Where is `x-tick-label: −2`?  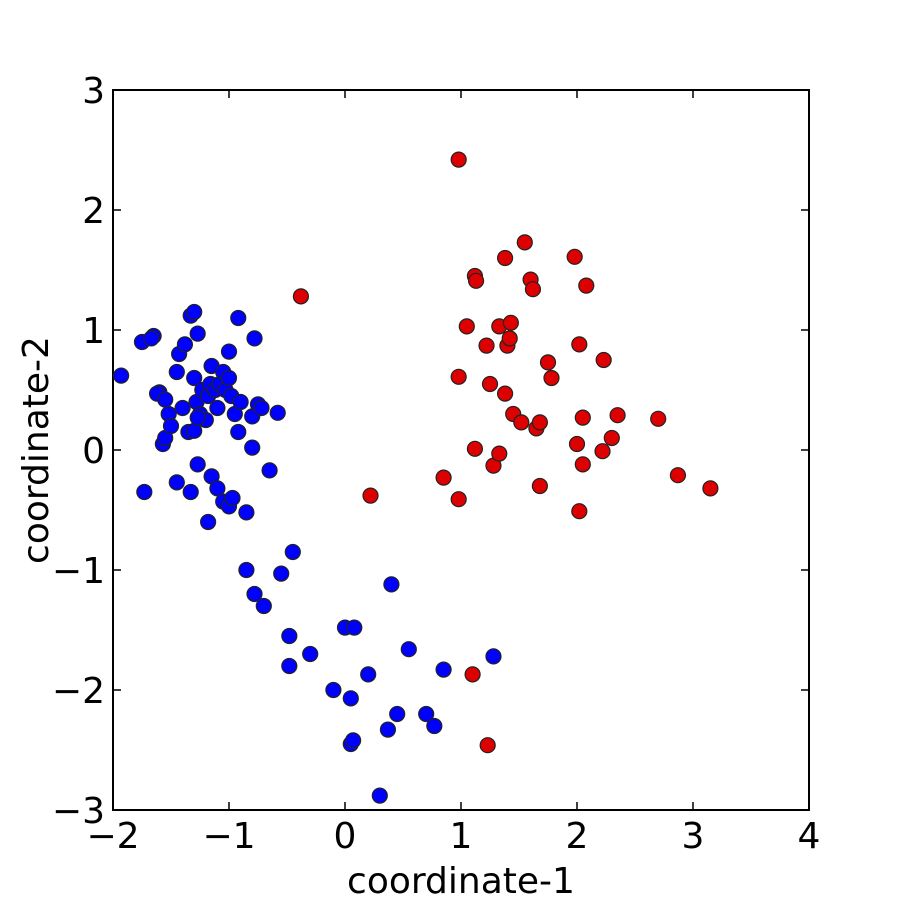 x-tick-label: −2 is located at coordinates (112, 836).